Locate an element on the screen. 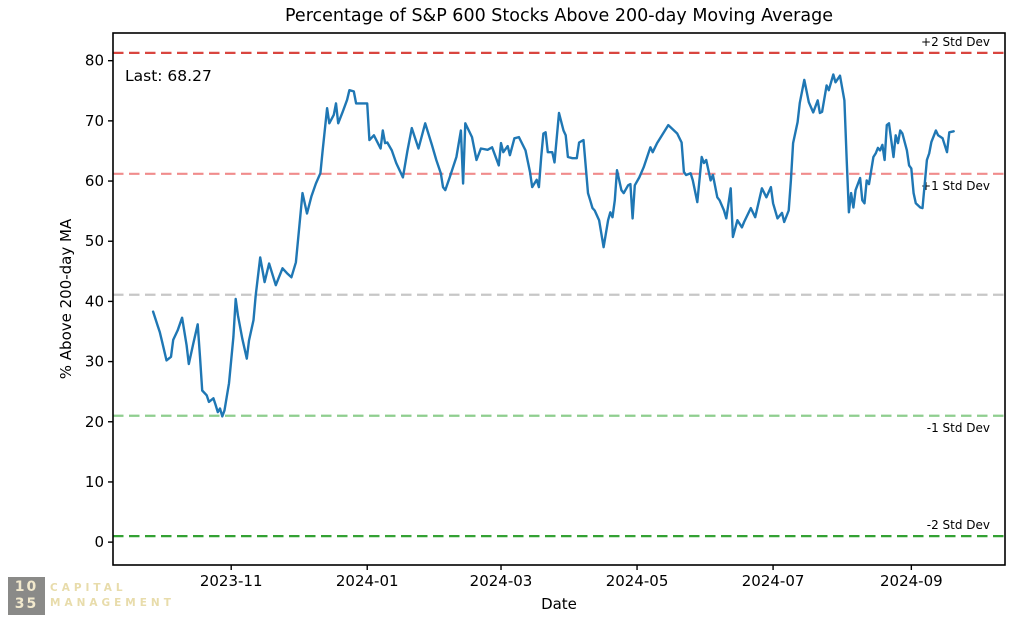 This screenshot has width=1016, height=622. y-tick-label: 60 is located at coordinates (94, 181).